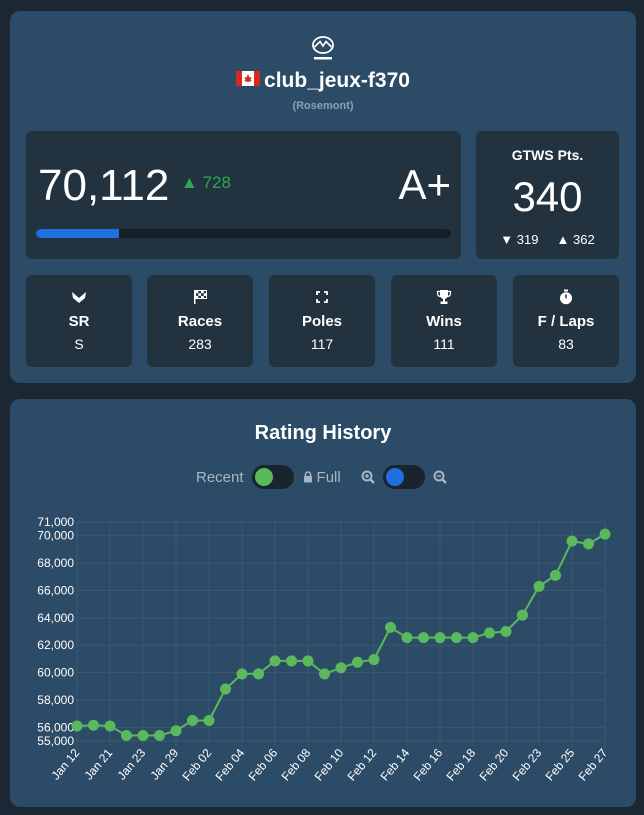  What do you see at coordinates (104, 185) in the screenshot?
I see `rating-value: 70,112` at bounding box center [104, 185].